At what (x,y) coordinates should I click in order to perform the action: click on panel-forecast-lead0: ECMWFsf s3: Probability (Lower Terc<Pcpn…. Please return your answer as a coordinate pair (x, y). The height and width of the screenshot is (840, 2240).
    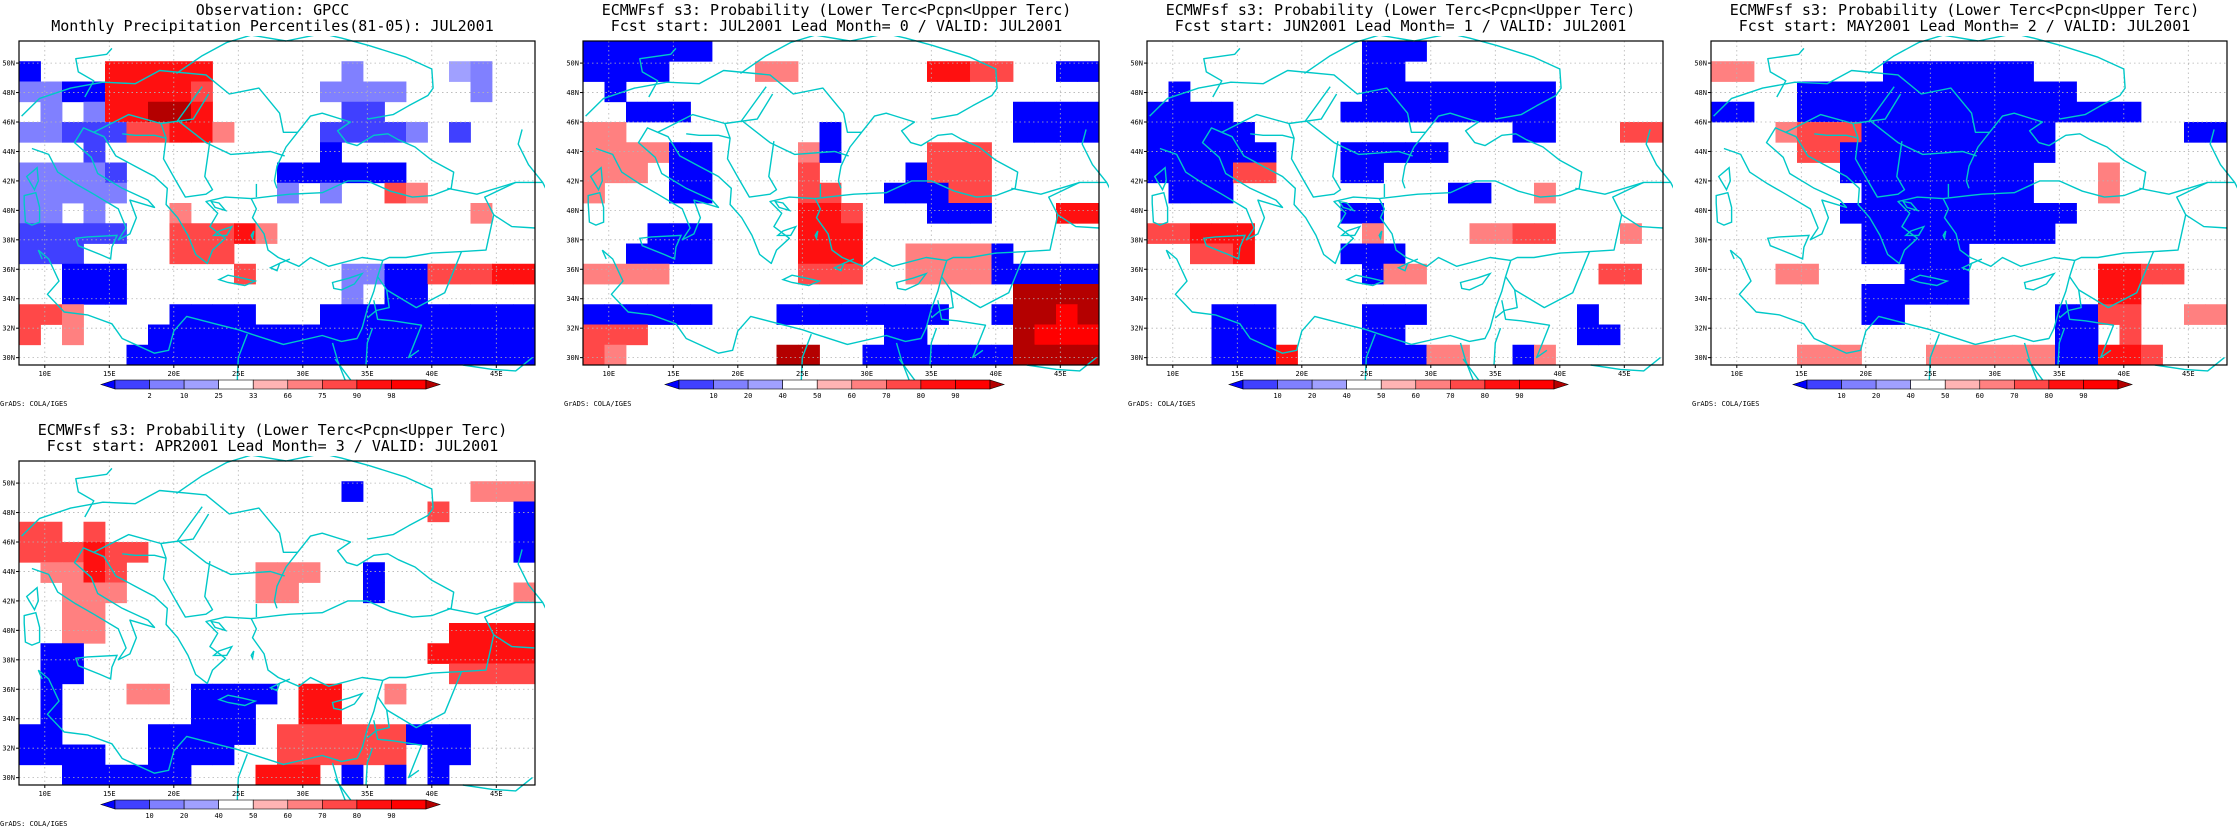
    Looking at the image, I should click on (836, 207).